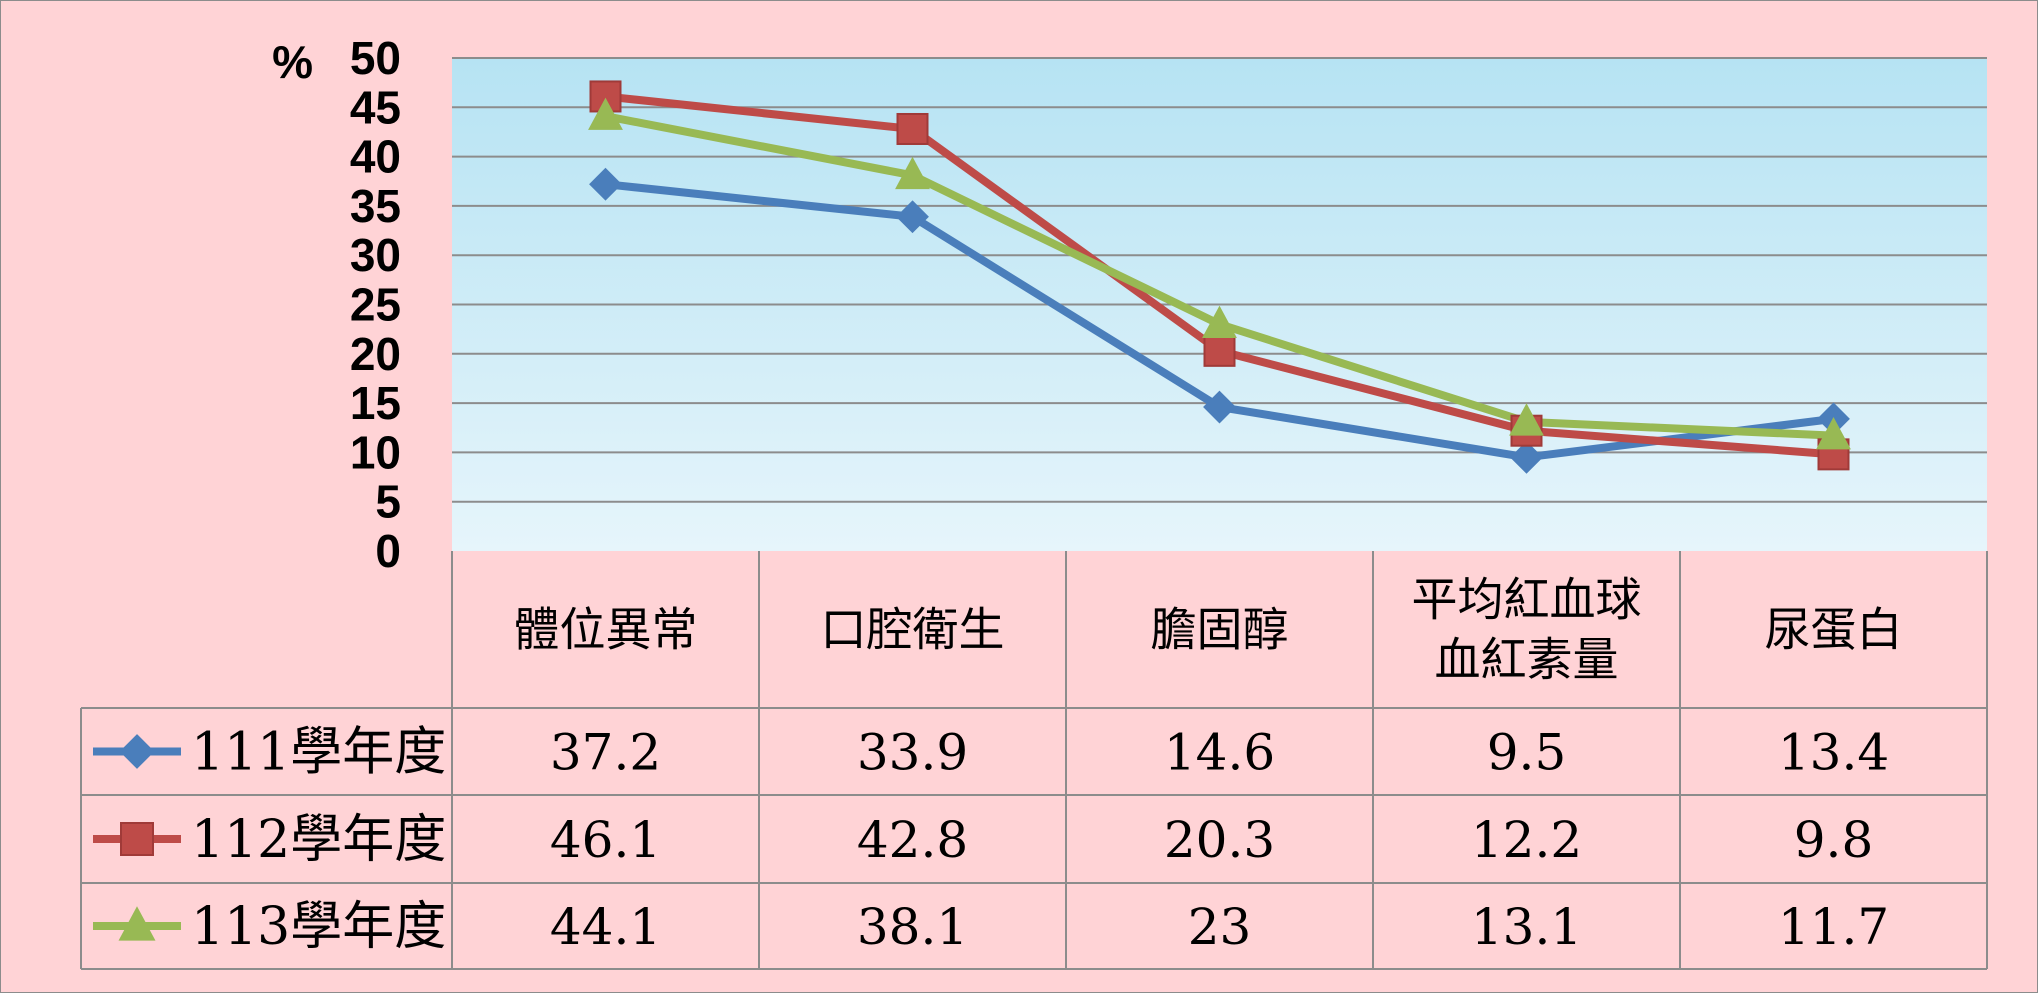 This screenshot has height=994, width=2038. I want to click on category-label: 血紅素量, so click(1527, 660).